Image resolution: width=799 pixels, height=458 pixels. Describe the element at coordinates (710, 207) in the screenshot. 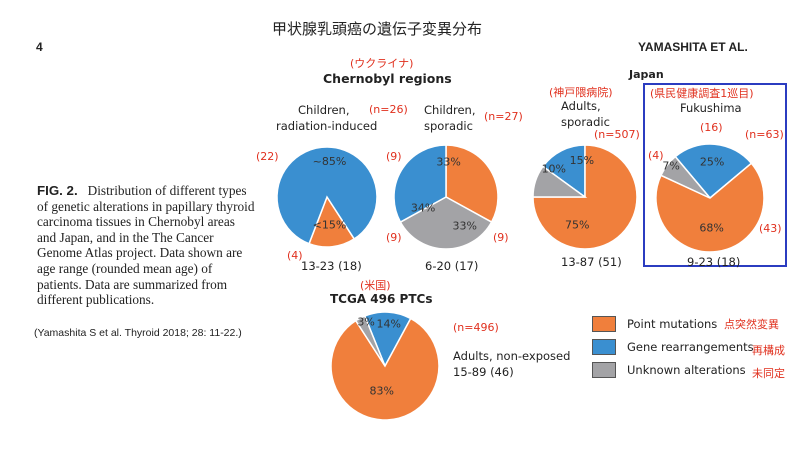

I see `fukushima-slice-point-mutations` at that location.